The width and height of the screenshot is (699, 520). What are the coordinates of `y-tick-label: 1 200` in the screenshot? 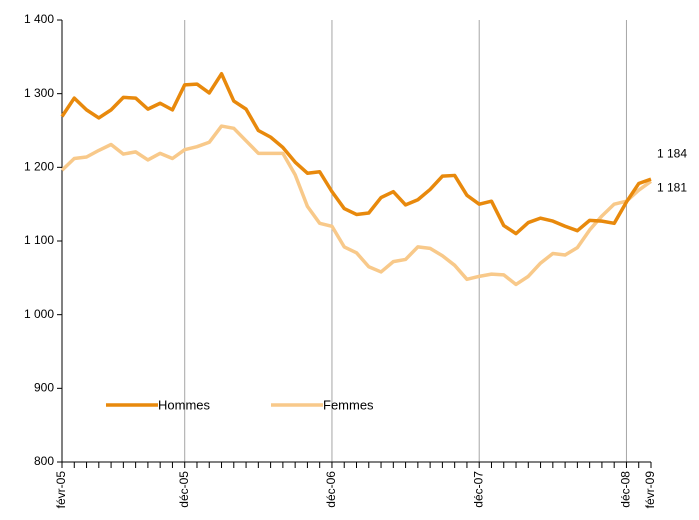 It's located at (39, 167).